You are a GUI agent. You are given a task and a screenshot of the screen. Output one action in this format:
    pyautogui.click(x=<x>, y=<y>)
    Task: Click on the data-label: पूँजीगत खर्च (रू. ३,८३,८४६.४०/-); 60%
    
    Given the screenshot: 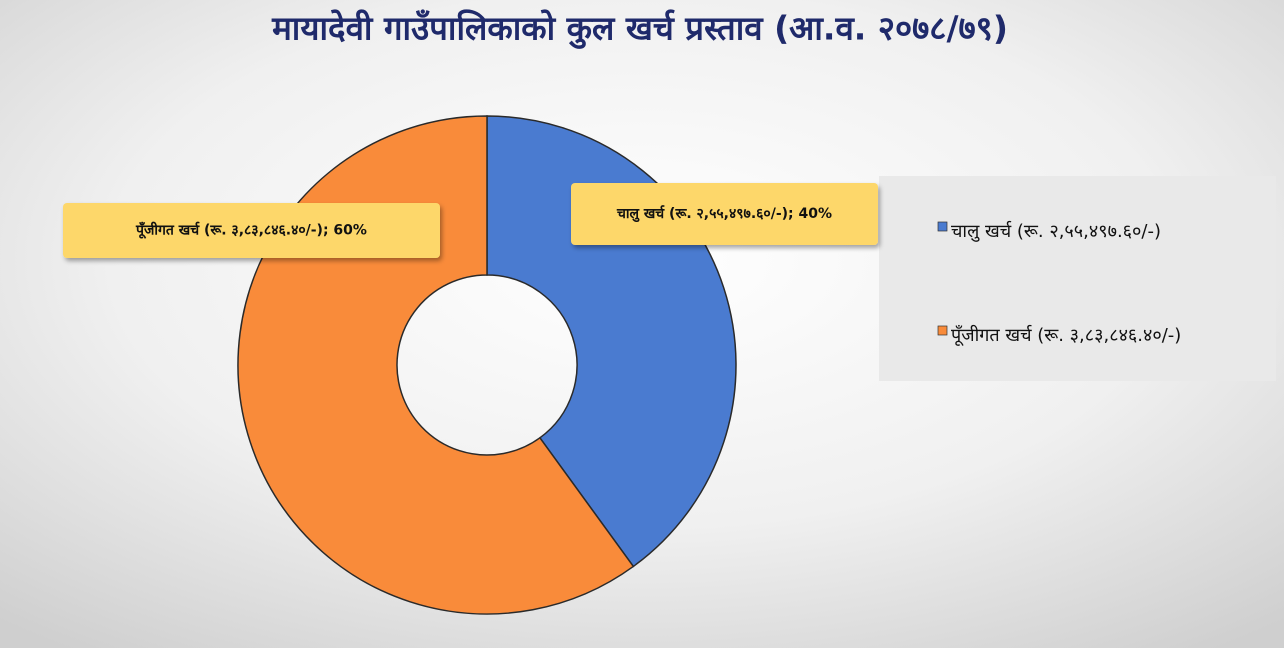 What is the action you would take?
    pyautogui.click(x=251, y=231)
    